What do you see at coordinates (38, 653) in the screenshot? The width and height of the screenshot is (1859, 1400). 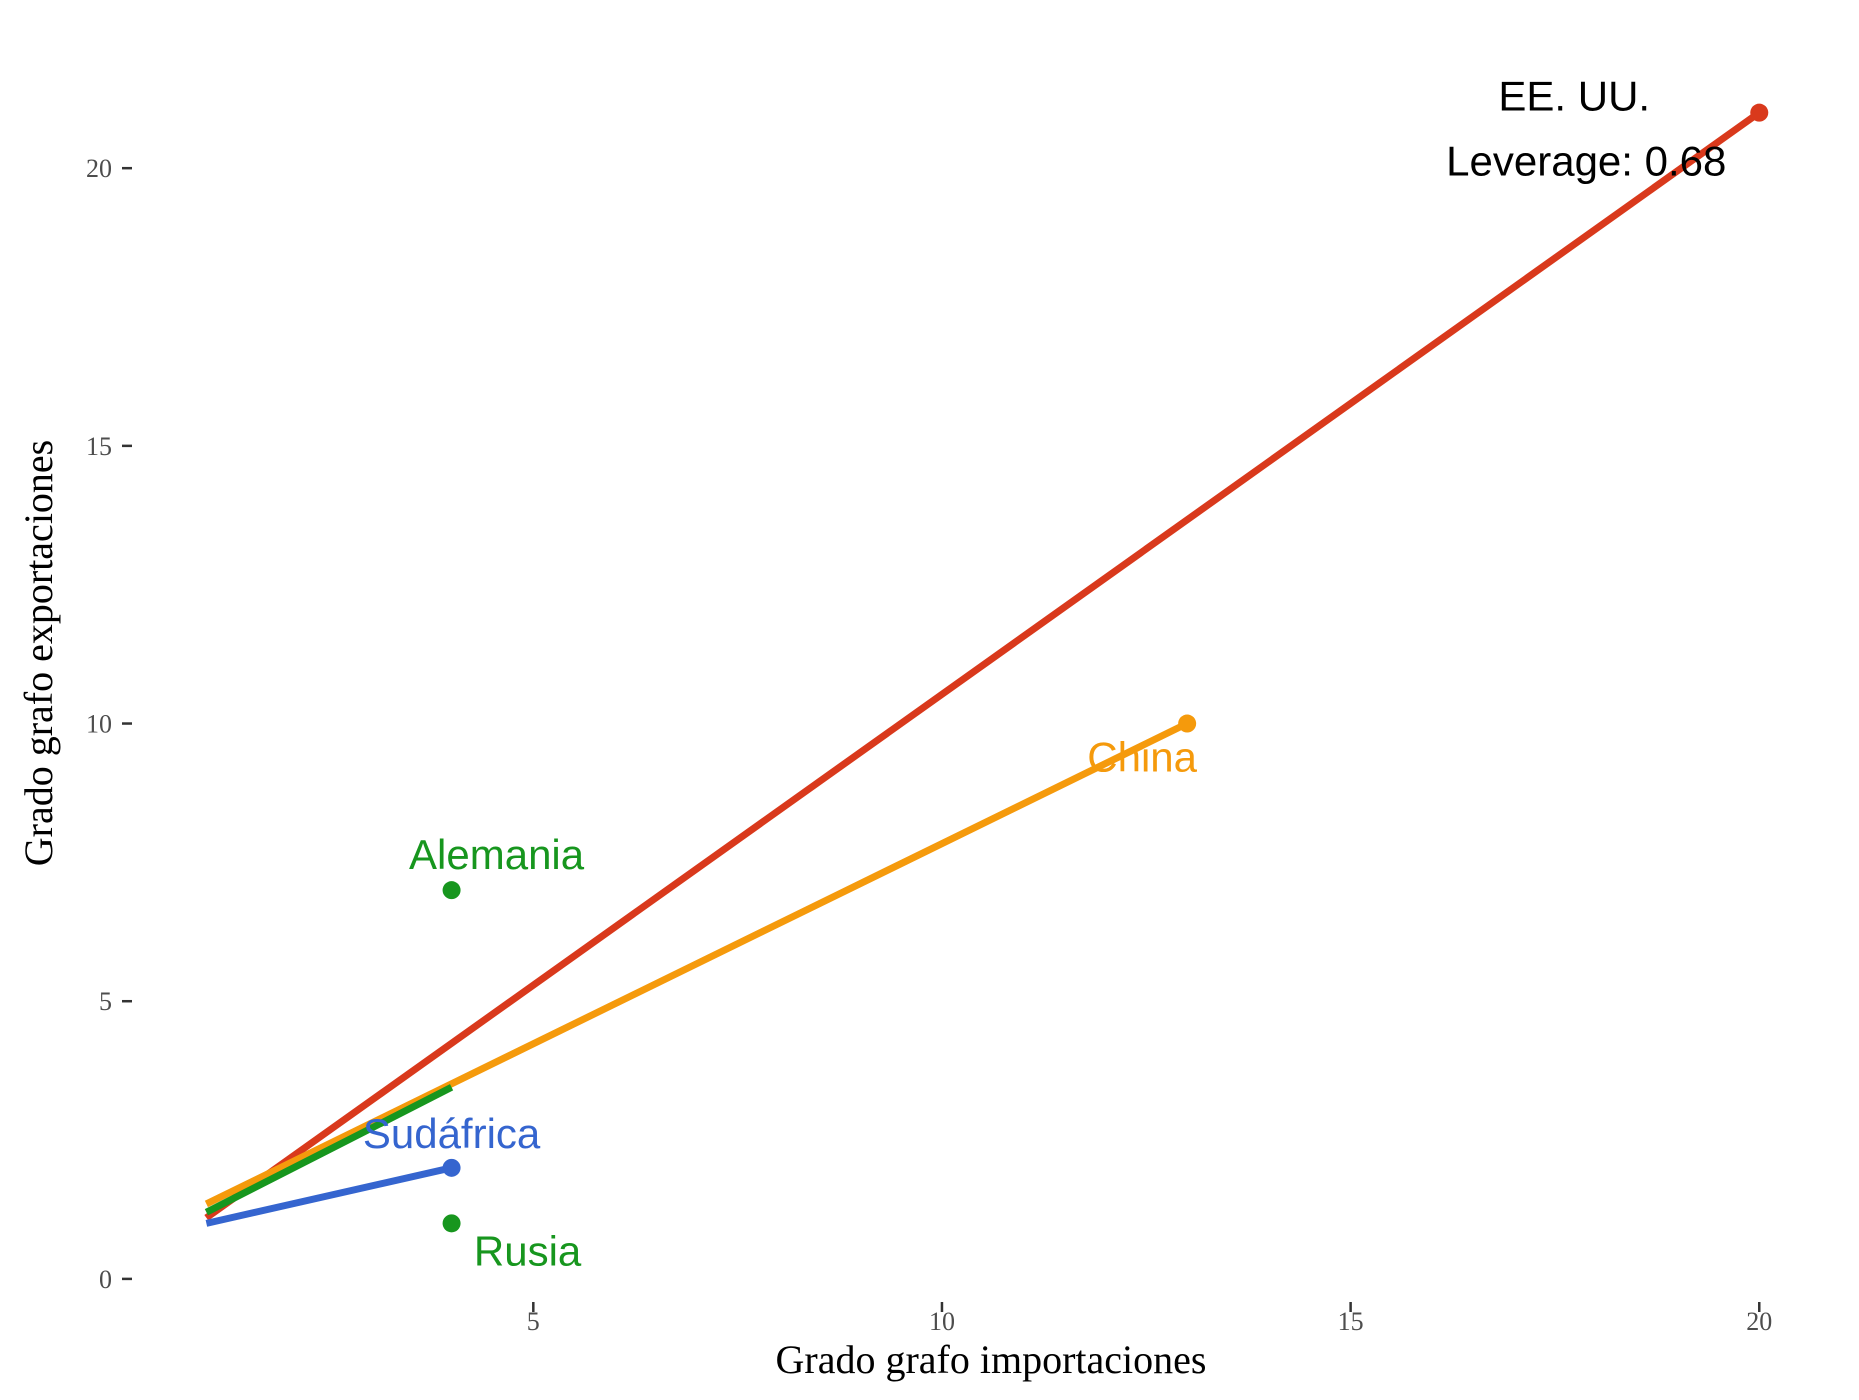 I see `y-axis-title: Grado grafo exportaciones` at bounding box center [38, 653].